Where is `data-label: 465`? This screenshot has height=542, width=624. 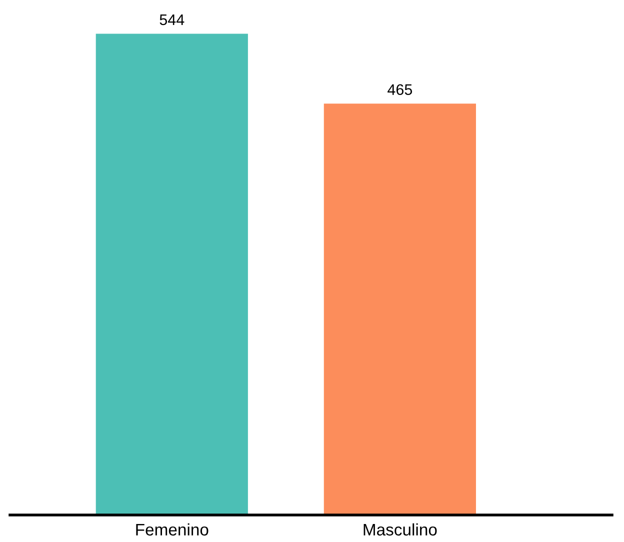 data-label: 465 is located at coordinates (400, 90).